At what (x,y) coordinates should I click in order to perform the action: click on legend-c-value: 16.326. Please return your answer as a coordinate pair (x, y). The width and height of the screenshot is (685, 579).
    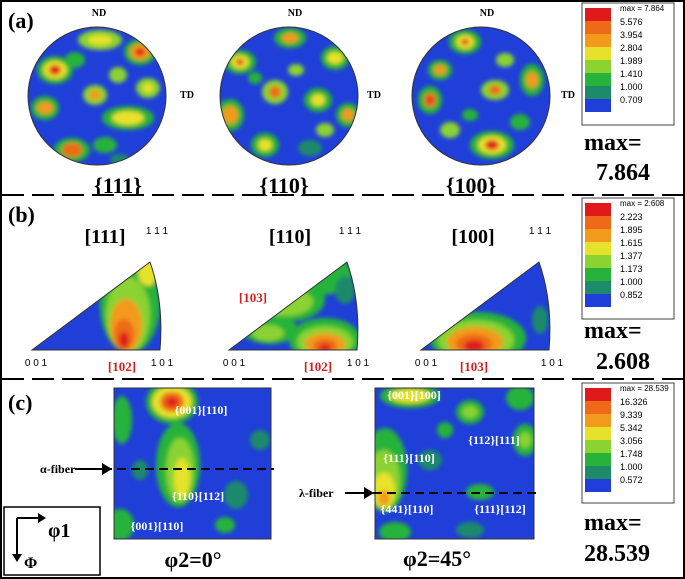
    Looking at the image, I should click on (634, 402).